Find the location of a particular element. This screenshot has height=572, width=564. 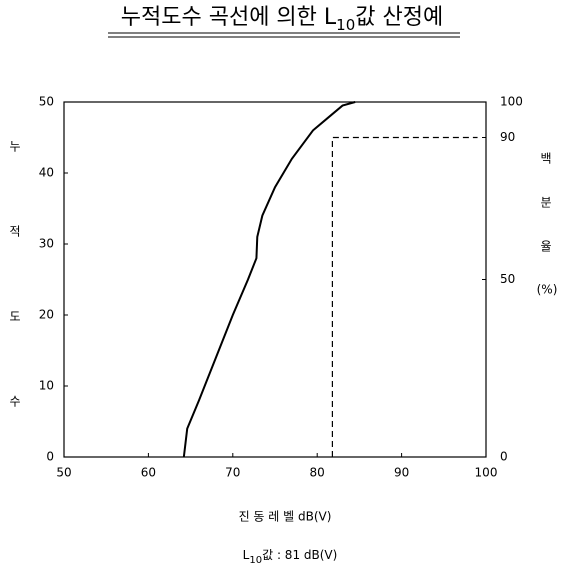

y2-axis-unit: (%) is located at coordinates (547, 290).